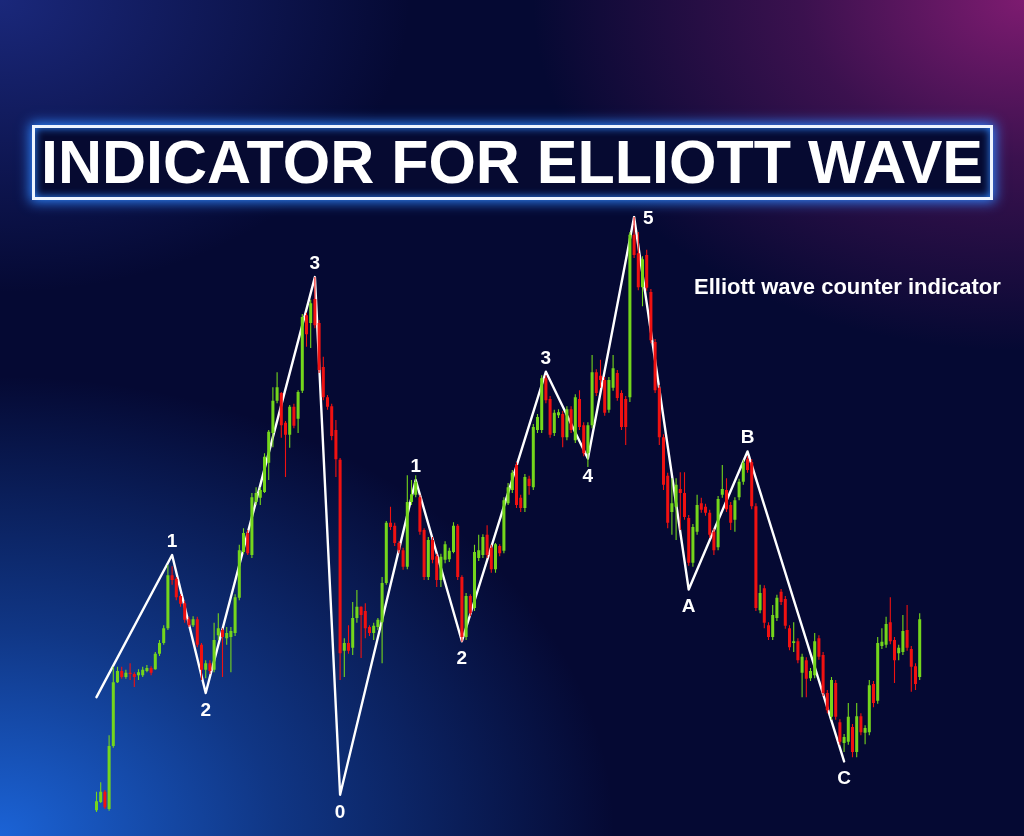 This screenshot has height=836, width=1024. I want to click on annotation: B, so click(747, 437).